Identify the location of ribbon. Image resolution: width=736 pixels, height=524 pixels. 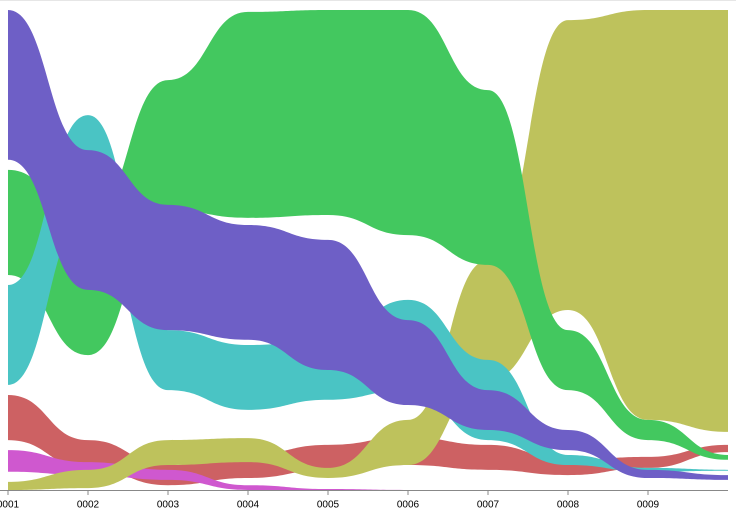
(368, 470).